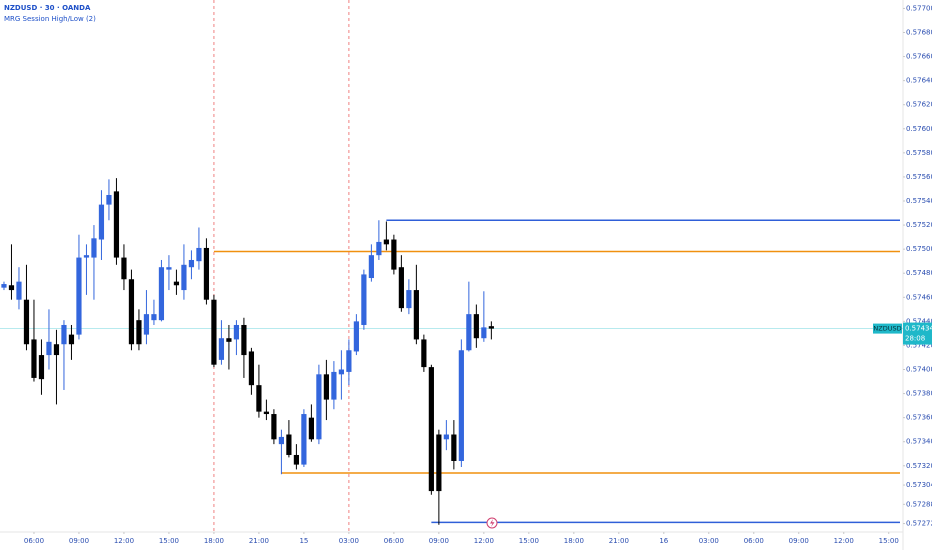 Image resolution: width=932 pixels, height=550 pixels. Describe the element at coordinates (887, 328) in the screenshot. I see `symbol-tag` at that location.